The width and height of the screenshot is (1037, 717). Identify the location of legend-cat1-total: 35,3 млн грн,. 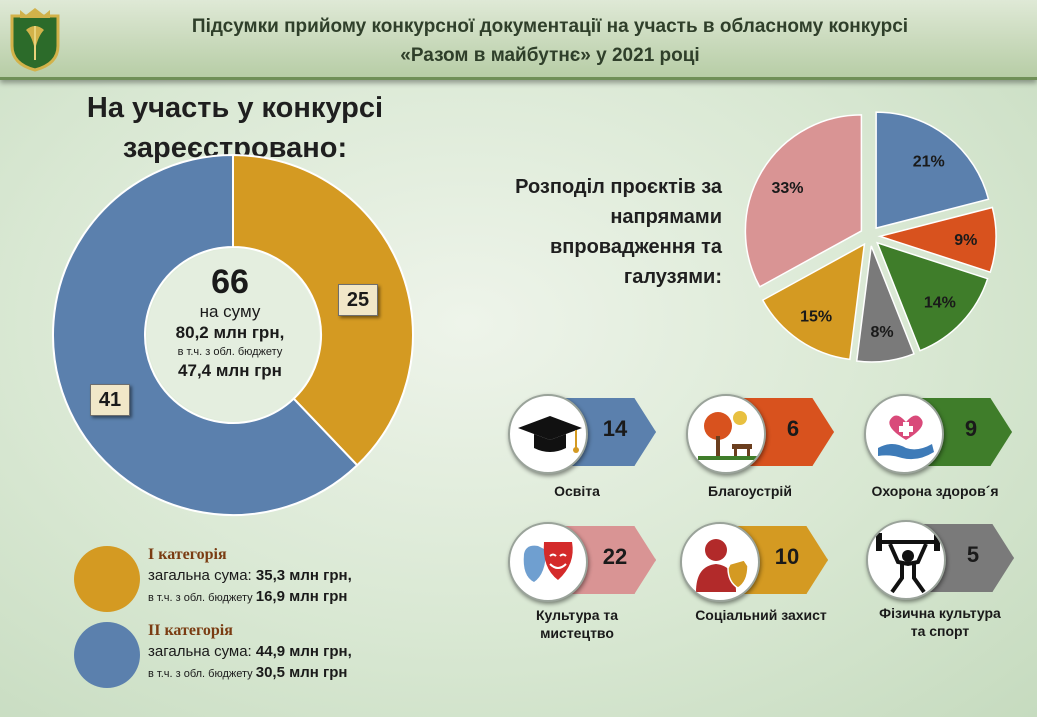
(303, 575).